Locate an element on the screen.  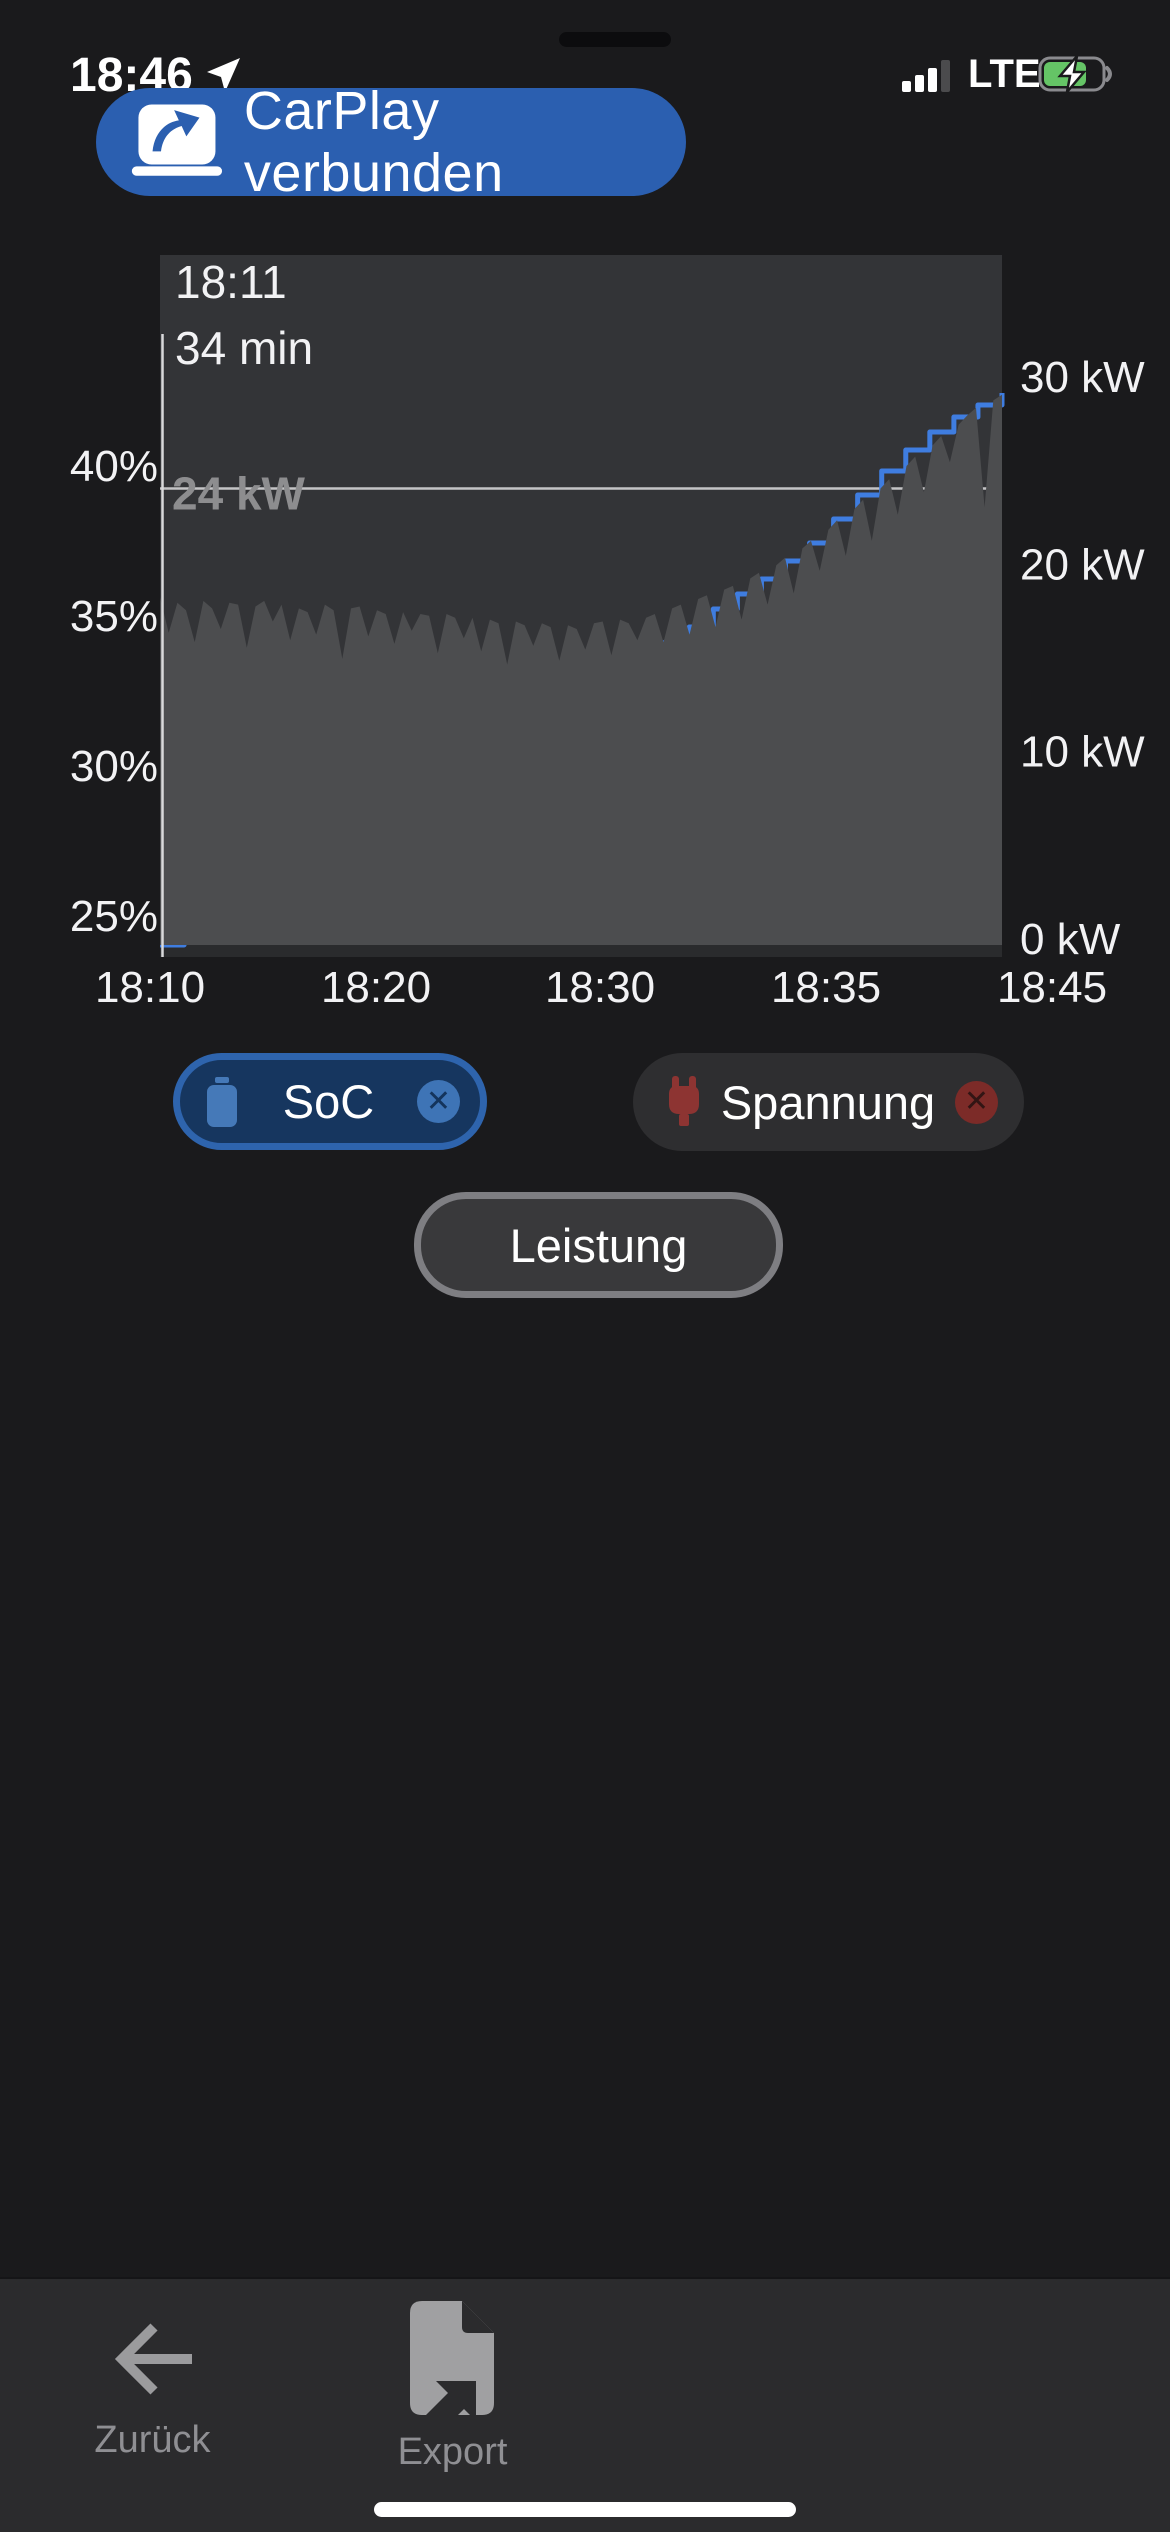
notch-pill is located at coordinates (615, 39).